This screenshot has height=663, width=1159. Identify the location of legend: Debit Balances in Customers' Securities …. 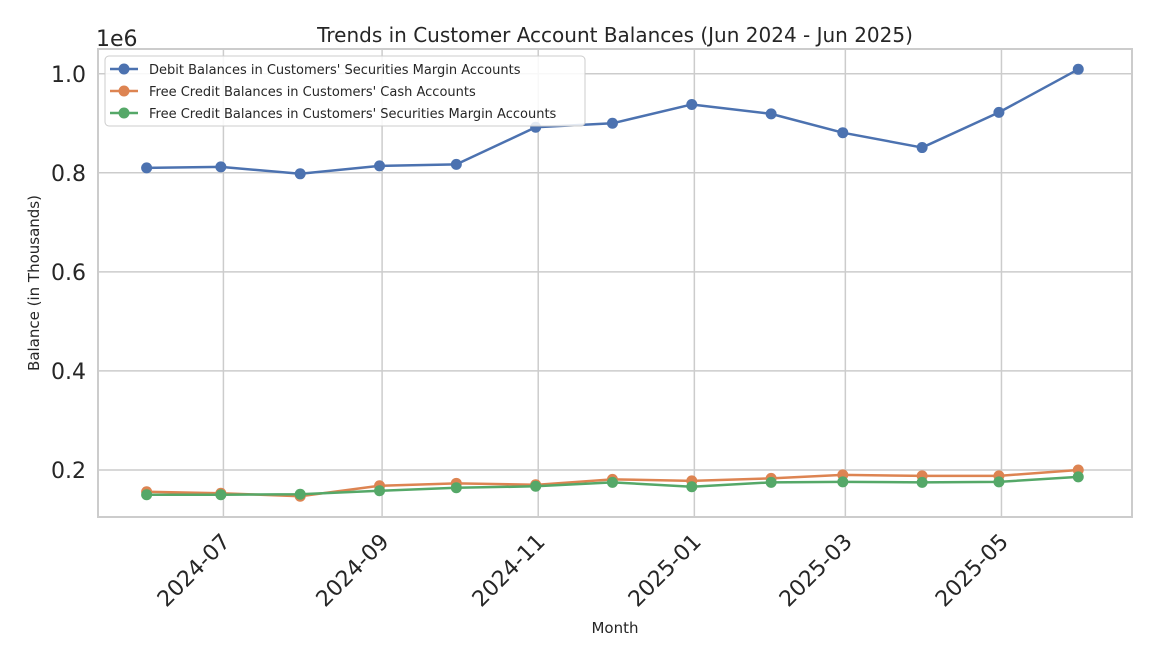
(345, 91).